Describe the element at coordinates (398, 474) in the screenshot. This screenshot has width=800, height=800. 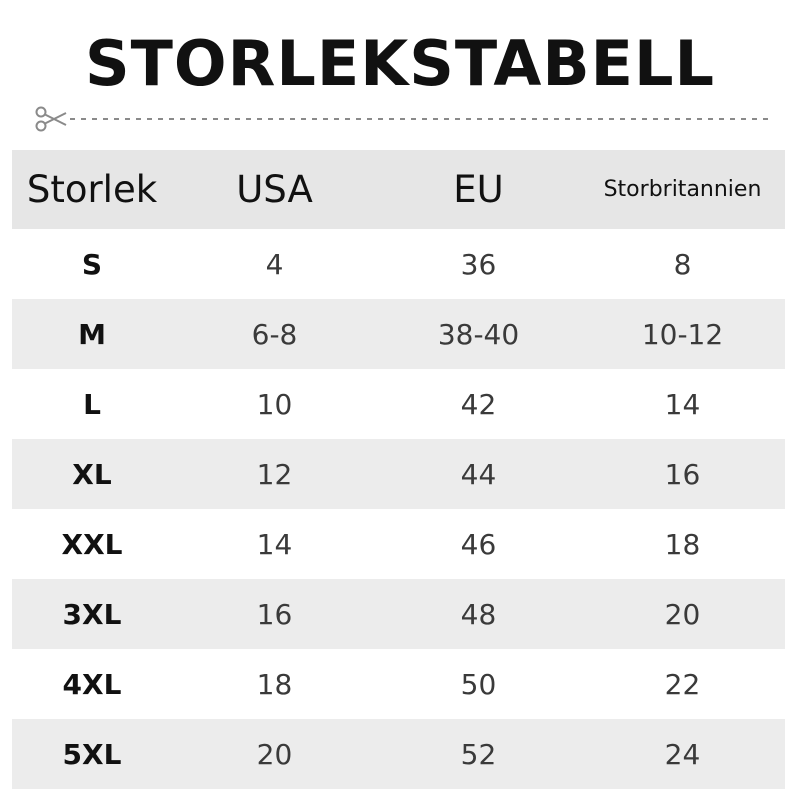
I see `table-row: XL 12 44 16` at that location.